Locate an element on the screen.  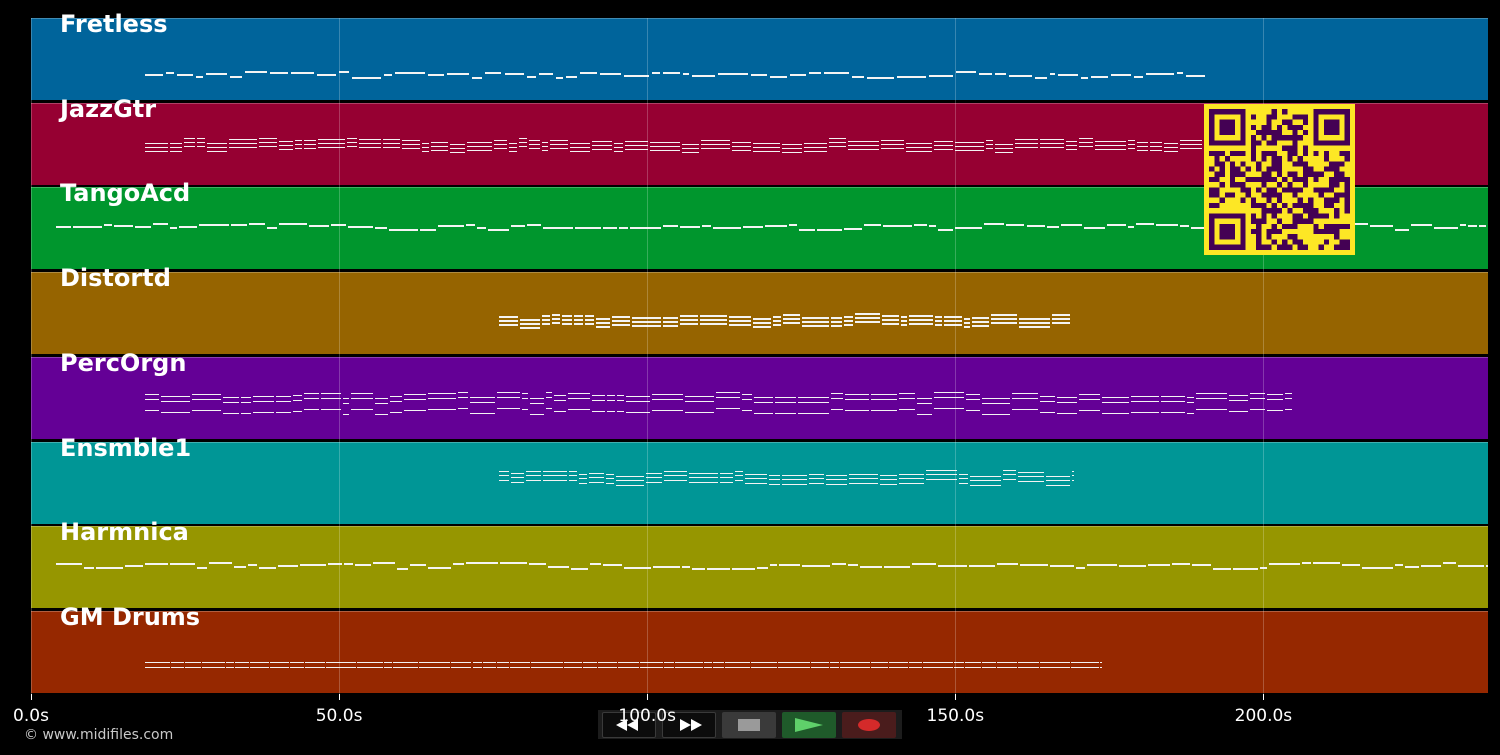
track-harmnica is located at coordinates (759, 567).